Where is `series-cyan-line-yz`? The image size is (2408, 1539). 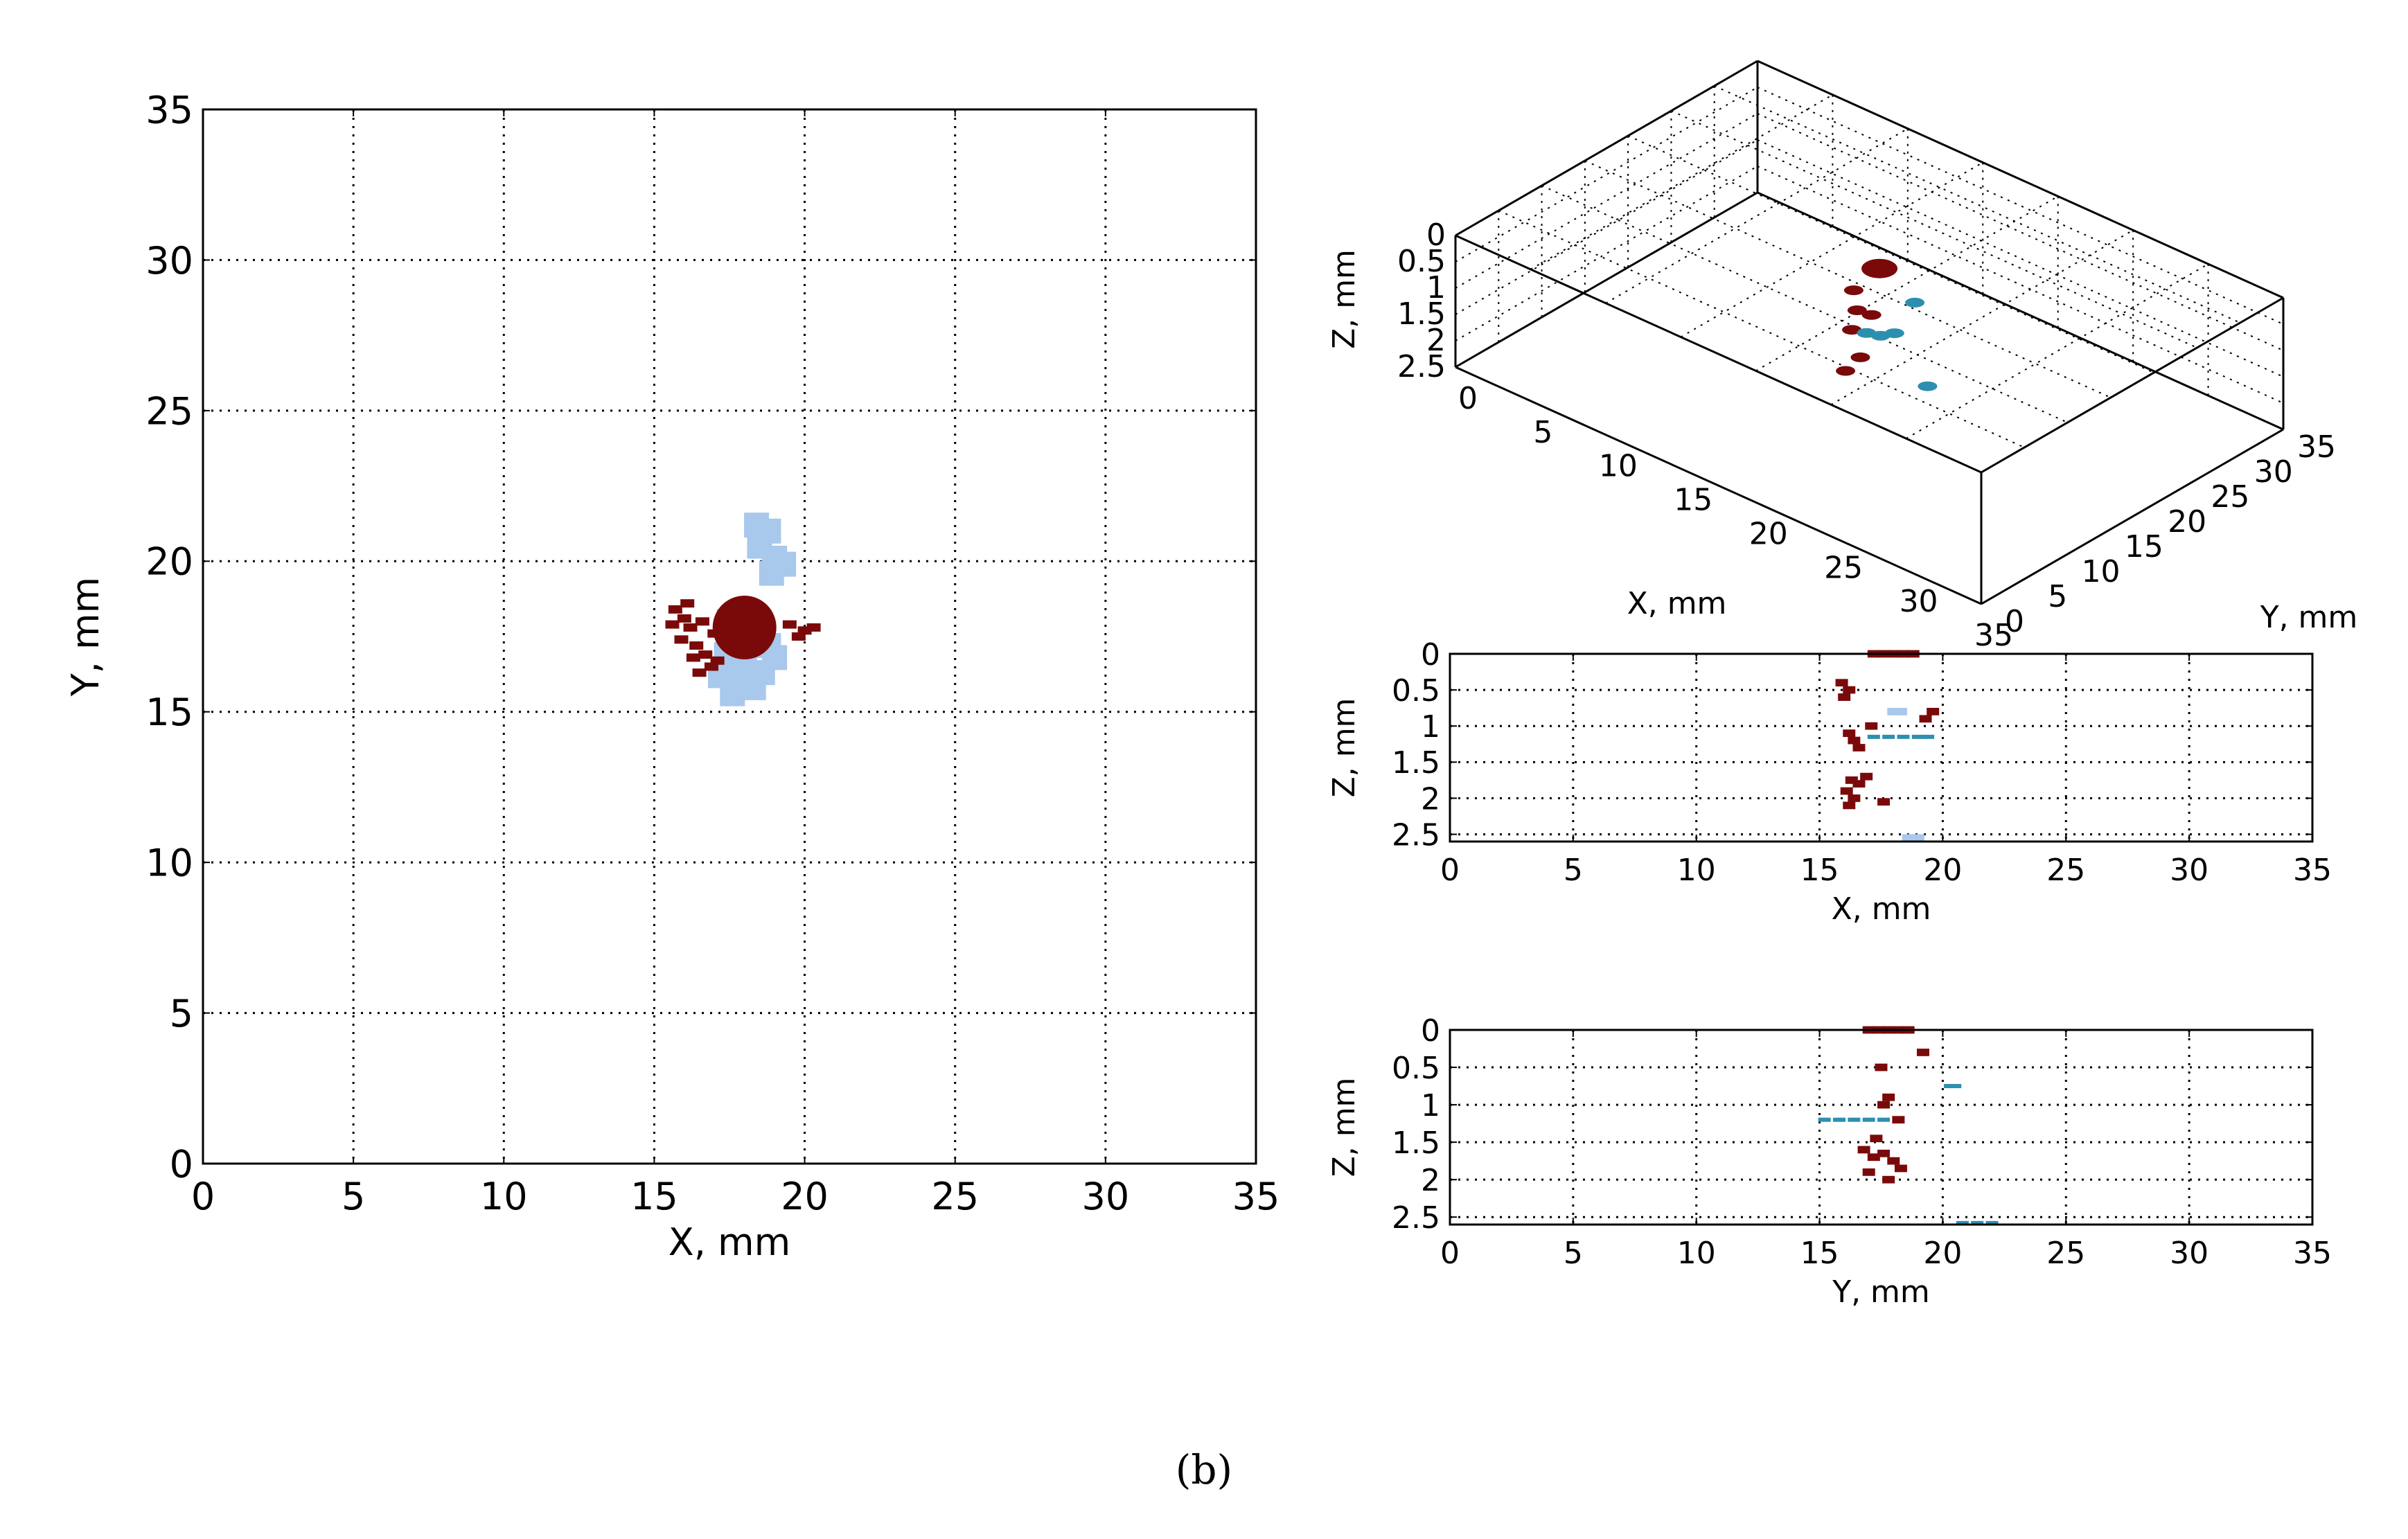 series-cyan-line-yz is located at coordinates (1890, 1103).